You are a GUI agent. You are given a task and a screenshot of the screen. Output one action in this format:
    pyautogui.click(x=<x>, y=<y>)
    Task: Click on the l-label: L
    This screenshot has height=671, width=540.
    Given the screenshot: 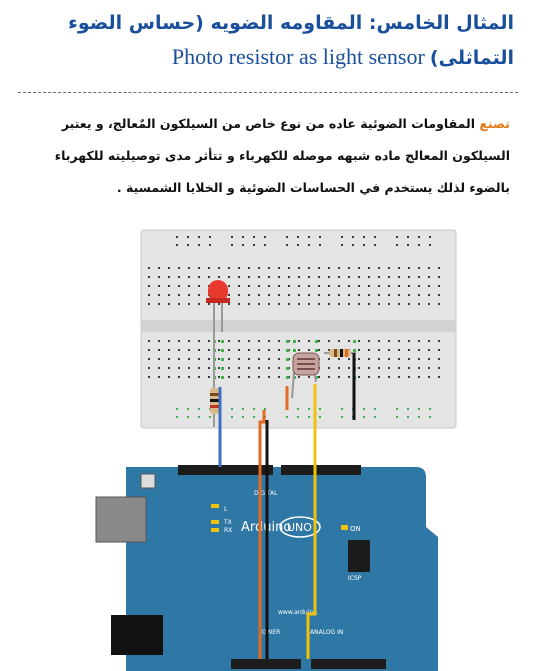 What is the action you would take?
    pyautogui.click(x=226, y=509)
    